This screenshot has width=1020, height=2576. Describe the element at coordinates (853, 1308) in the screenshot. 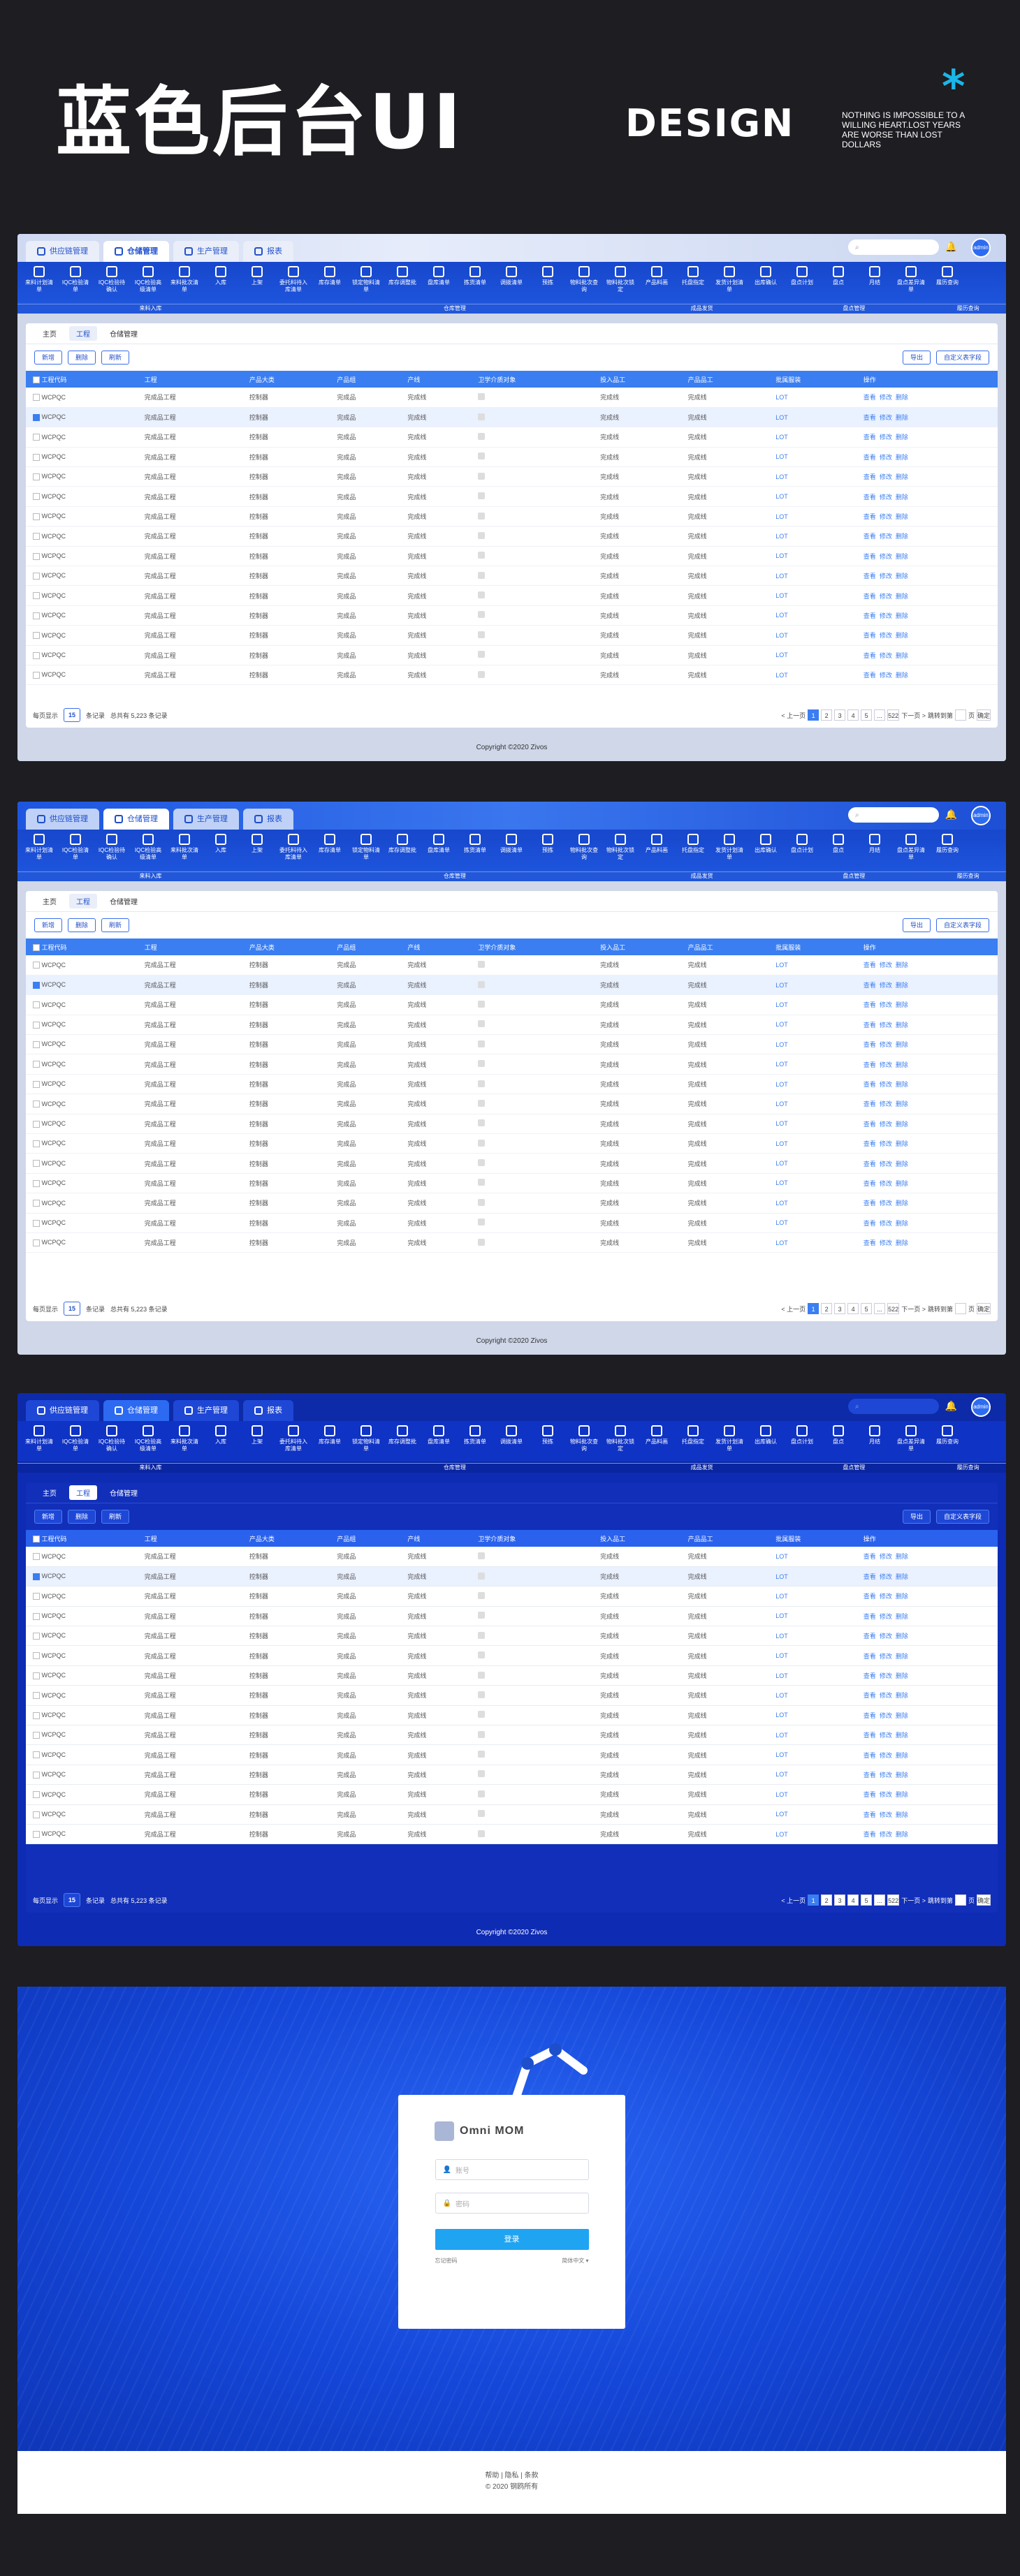

I see `page-button: 4` at that location.